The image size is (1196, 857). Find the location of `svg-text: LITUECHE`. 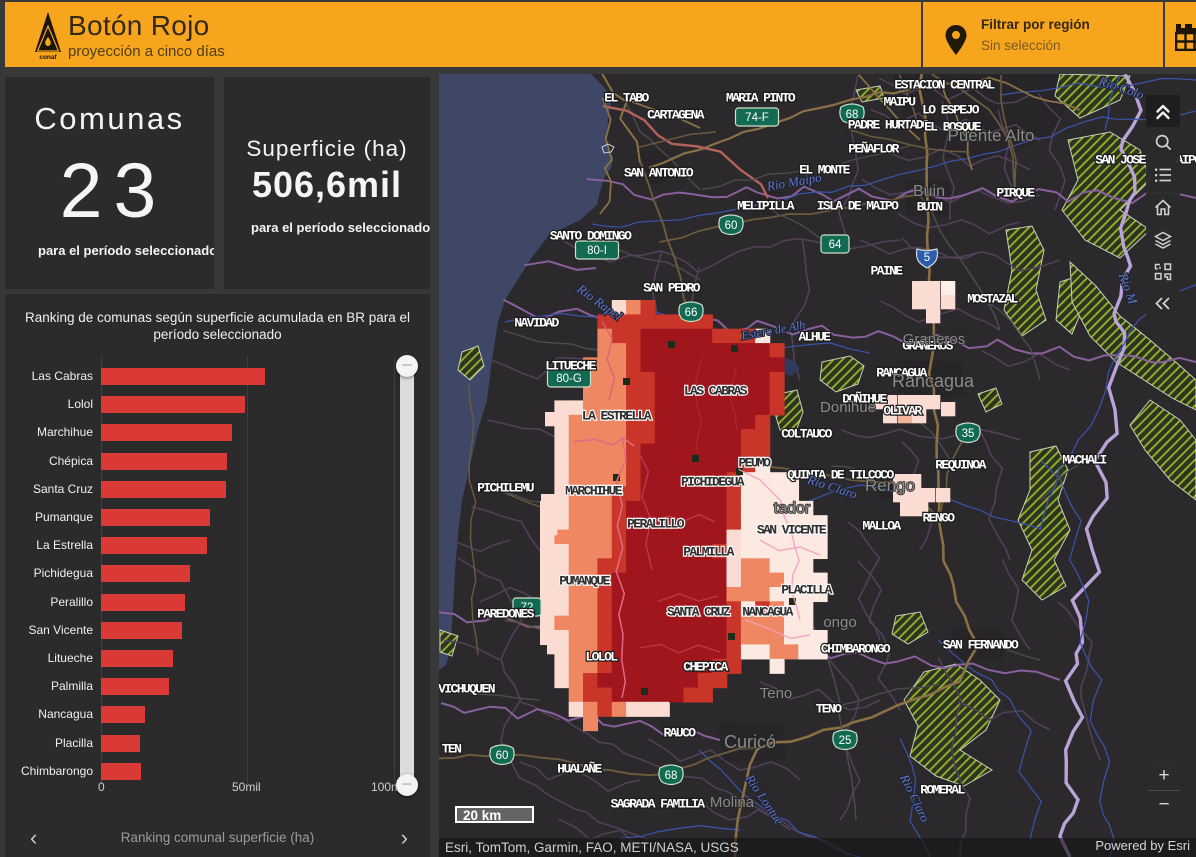

svg-text: LITUECHE is located at coordinates (570, 366).